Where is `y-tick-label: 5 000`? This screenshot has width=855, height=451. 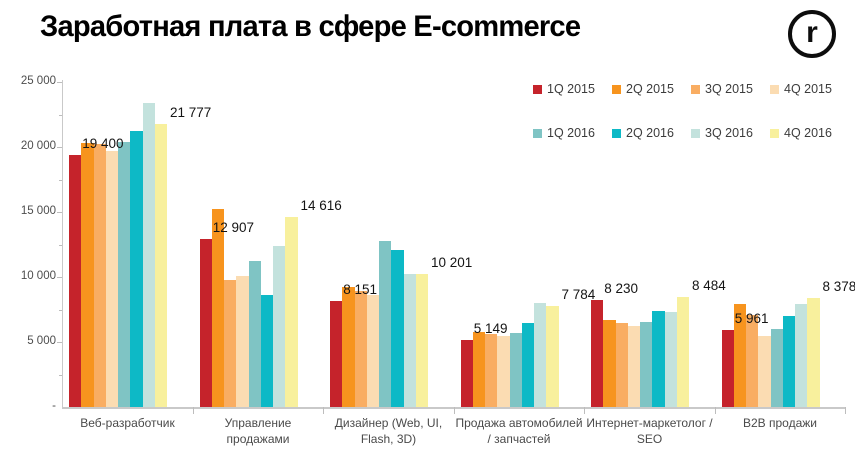
y-tick-label: 5 000 is located at coordinates (41, 341).